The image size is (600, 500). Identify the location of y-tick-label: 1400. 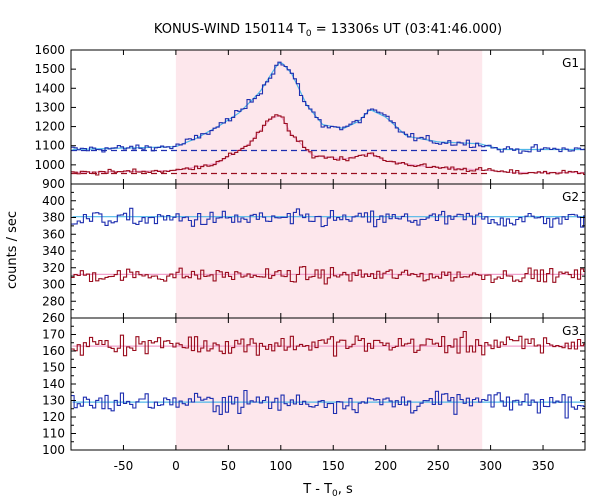
(49, 88).